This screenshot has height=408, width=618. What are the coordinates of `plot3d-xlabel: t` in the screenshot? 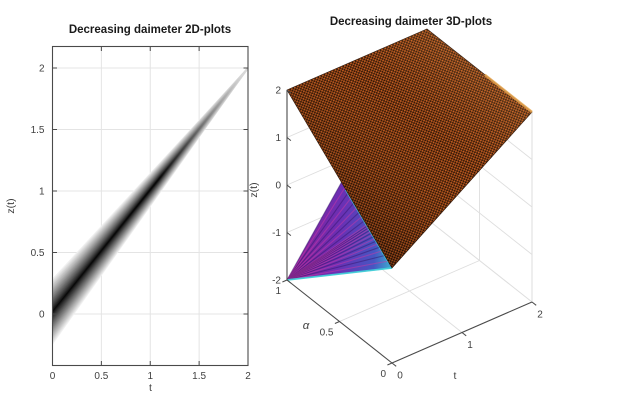 It's located at (455, 376).